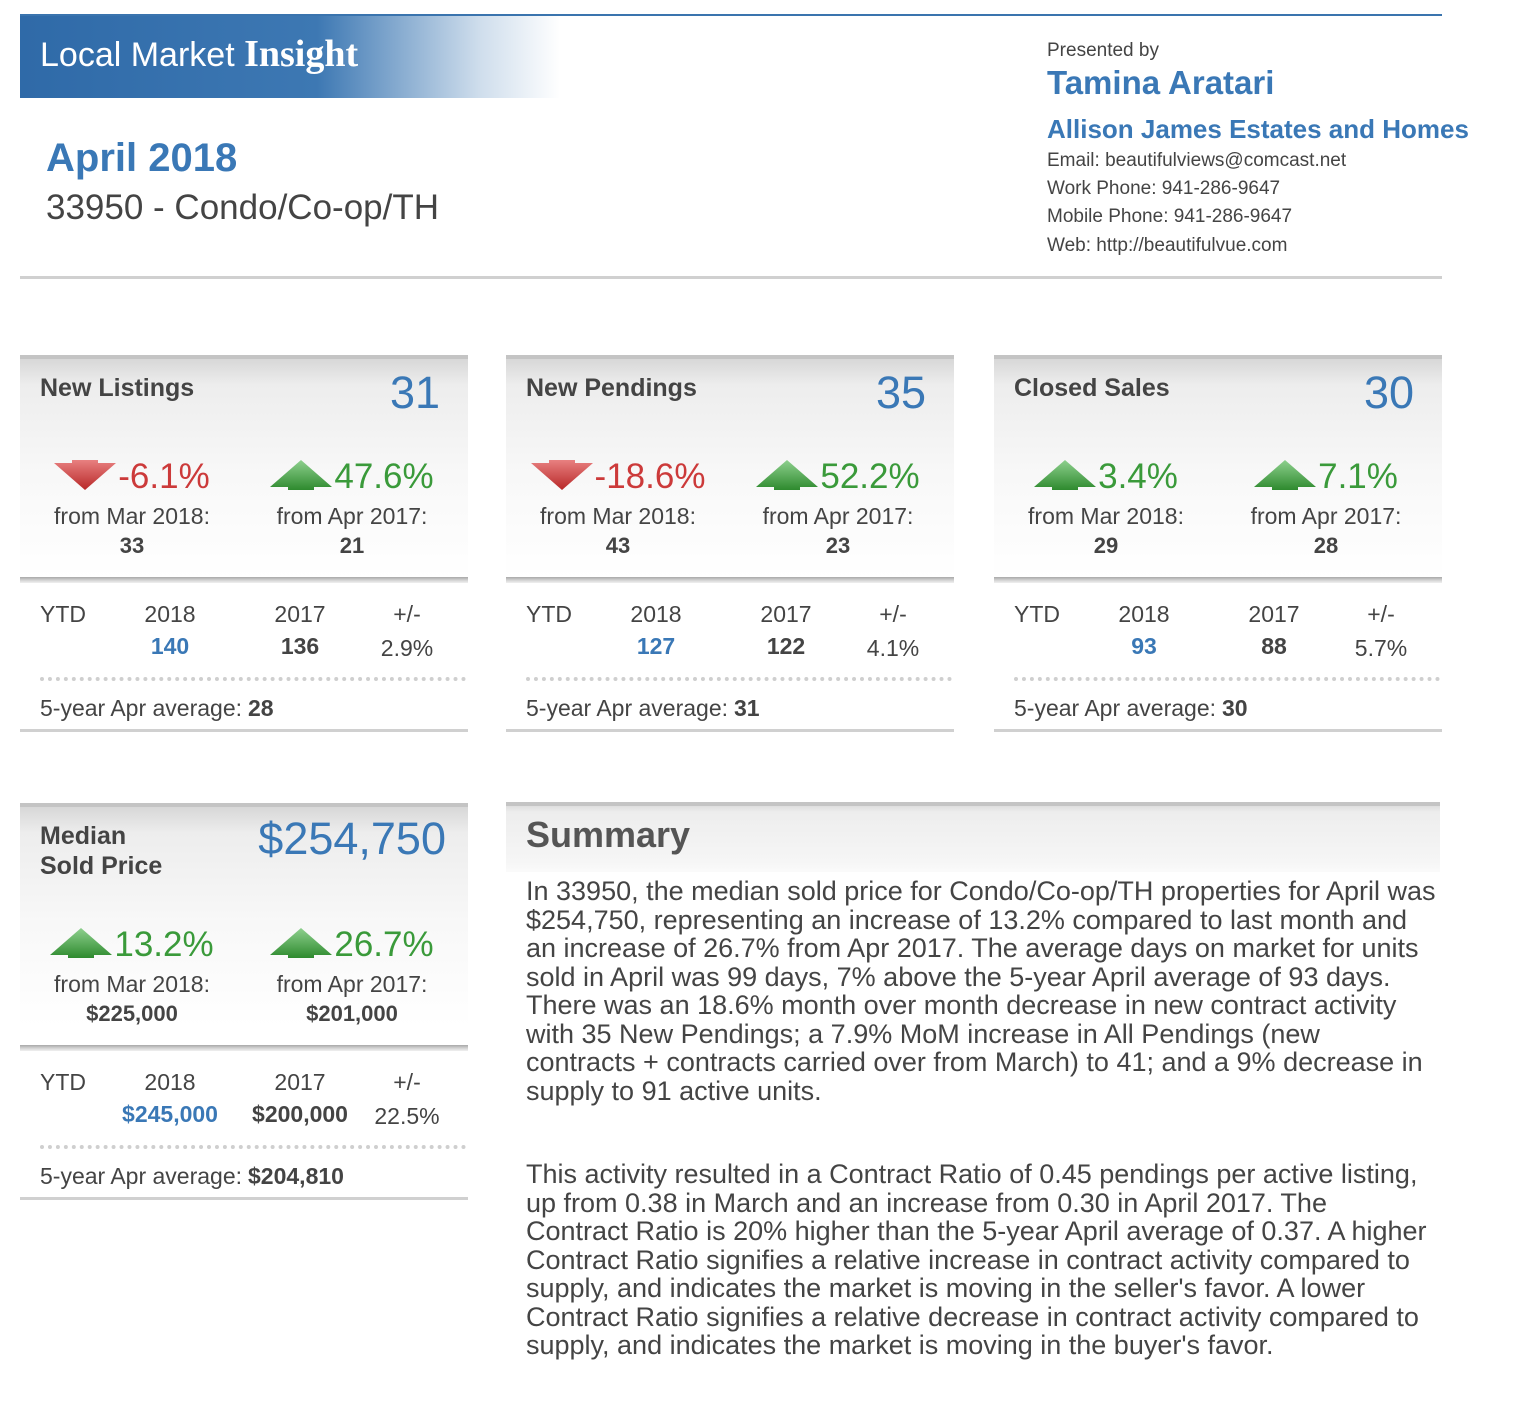 Image resolution: width=1530 pixels, height=1404 pixels. I want to click on yoy-change: 52.2%, so click(838, 477).